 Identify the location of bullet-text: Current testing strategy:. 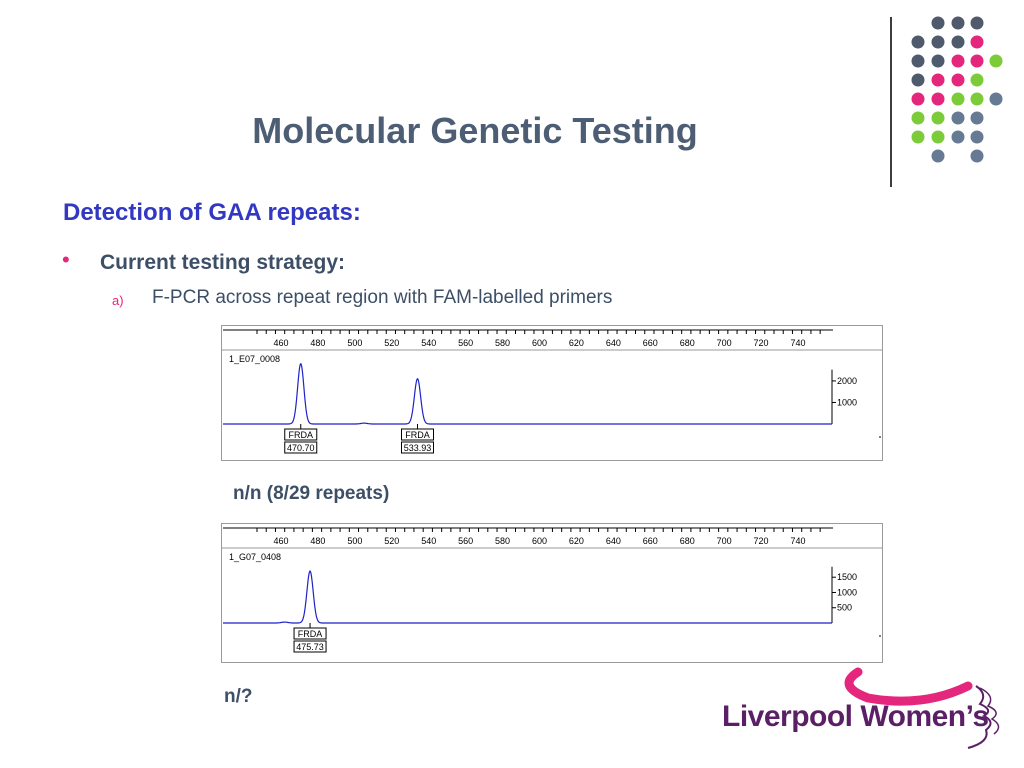
(223, 262).